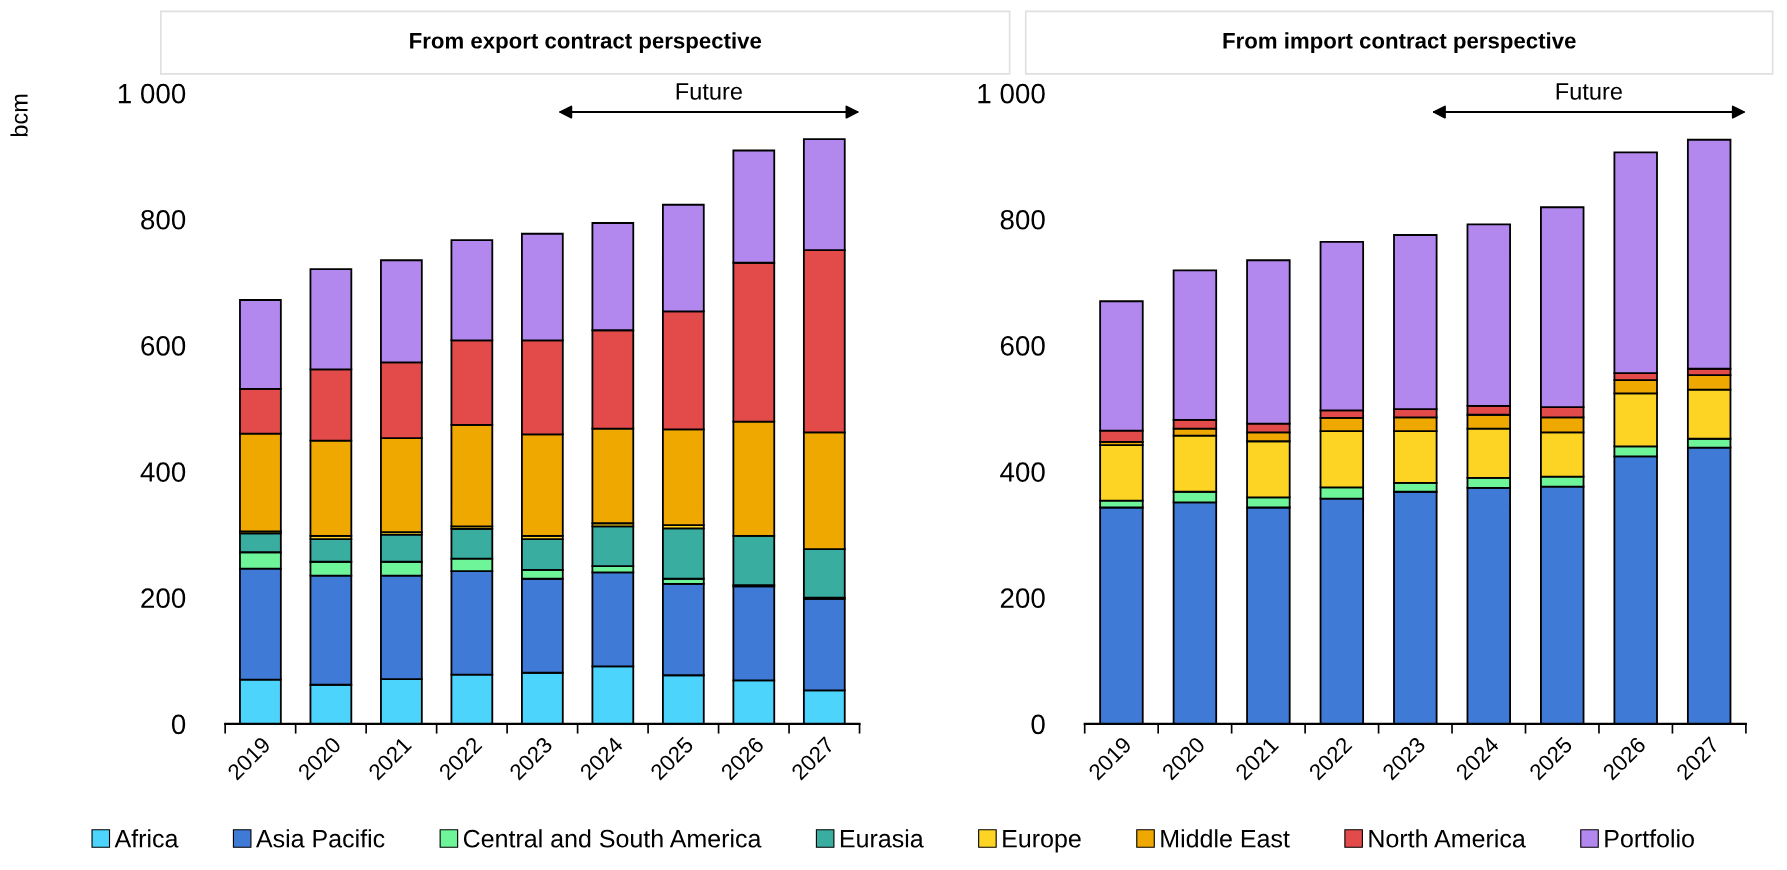 This screenshot has width=1787, height=870. What do you see at coordinates (1225, 838) in the screenshot?
I see `legend-label: Middle East` at bounding box center [1225, 838].